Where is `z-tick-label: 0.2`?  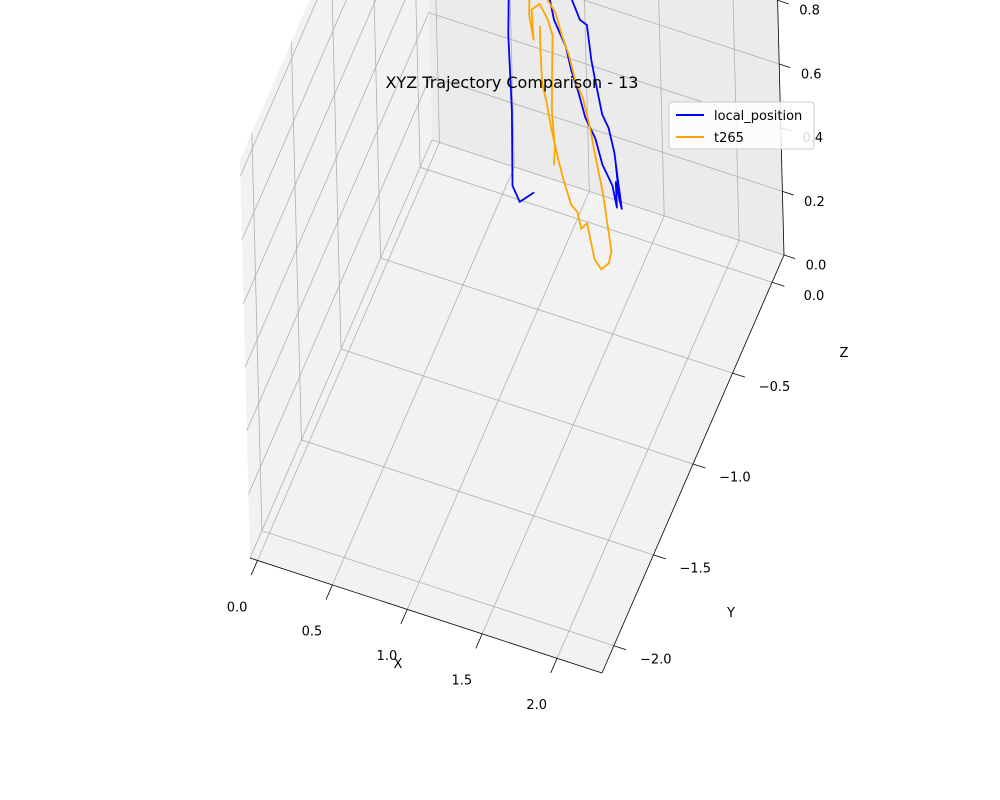 z-tick-label: 0.2 is located at coordinates (814, 202).